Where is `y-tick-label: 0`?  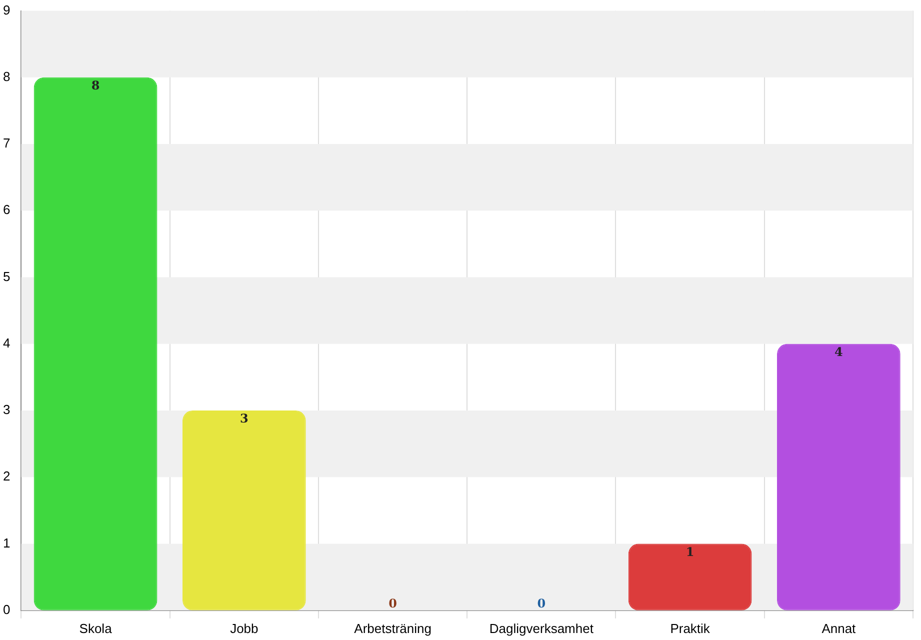 y-tick-label: 0 is located at coordinates (6, 609).